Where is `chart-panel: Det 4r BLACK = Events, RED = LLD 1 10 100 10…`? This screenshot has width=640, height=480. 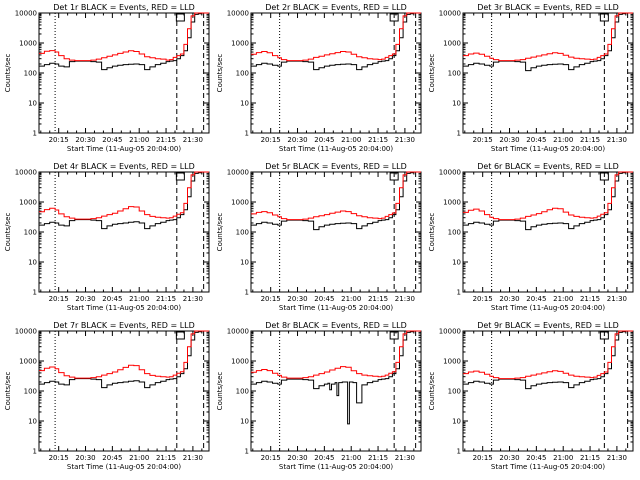 chart-panel: Det 4r BLACK = Events, RED = LLD 1 10 100 10… is located at coordinates (107, 237).